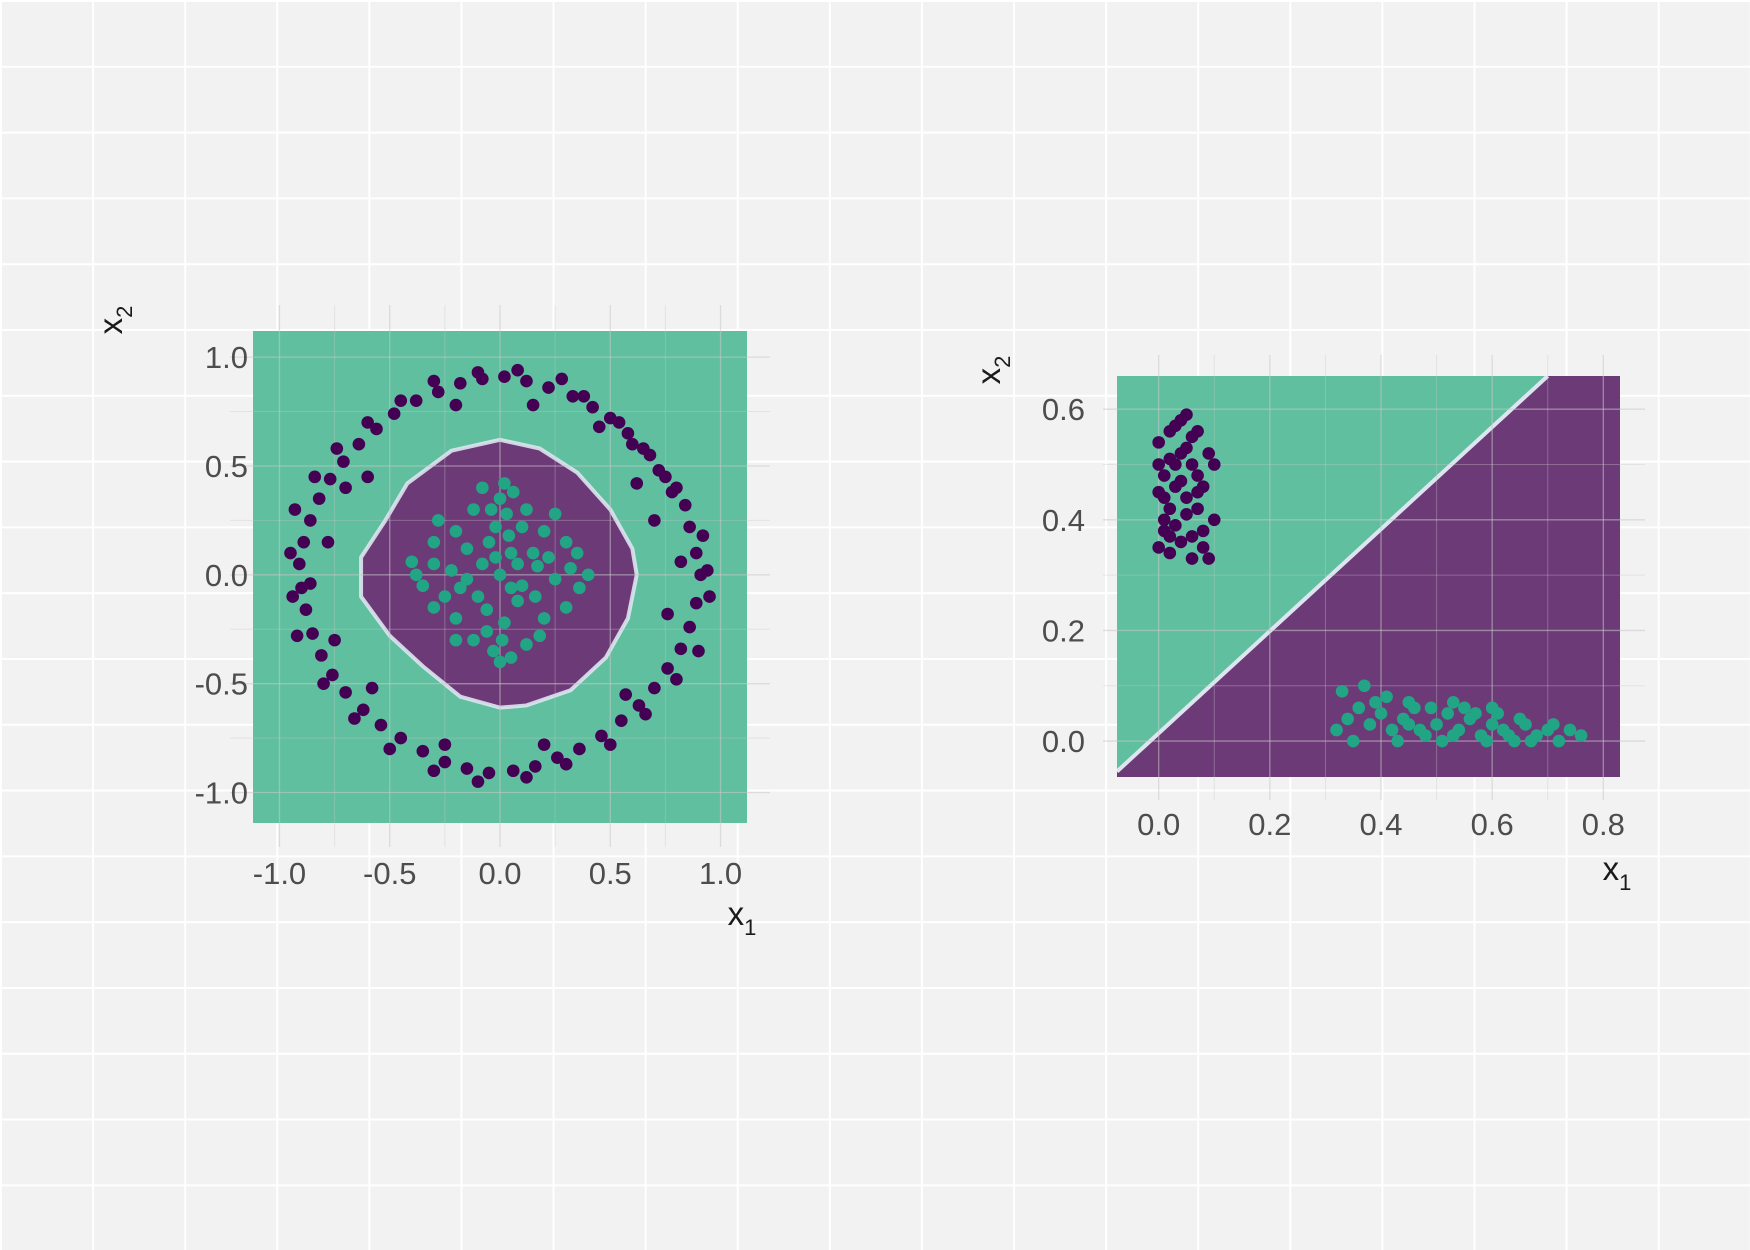  Describe the element at coordinates (1063, 630) in the screenshot. I see `y-tick-label: 0.2` at that location.